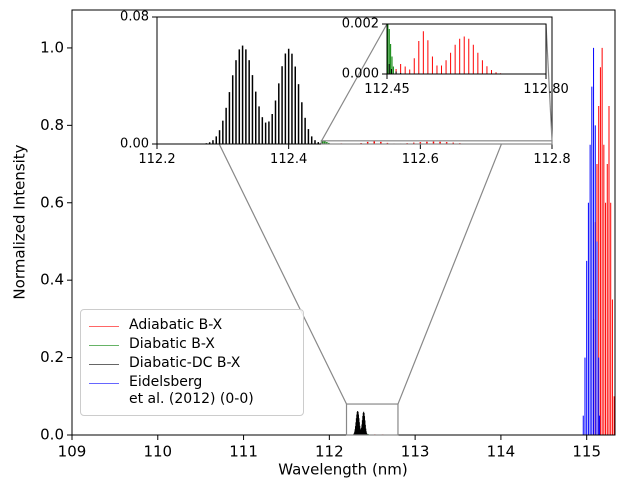 The height and width of the screenshot is (484, 630). Describe the element at coordinates (52, 125) in the screenshot. I see `y-tick-label: 0.8` at that location.